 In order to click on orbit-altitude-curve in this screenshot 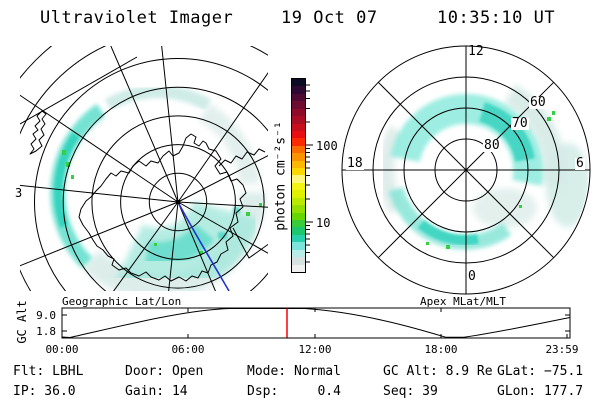, I will do `click(316, 323)`.